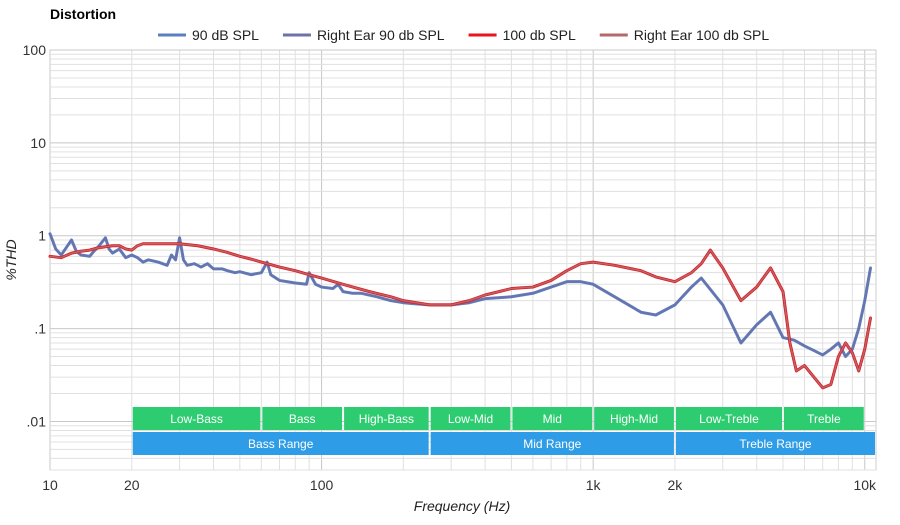 The image size is (900, 525). What do you see at coordinates (38, 143) in the screenshot?
I see `y-tick-label: 10` at bounding box center [38, 143].